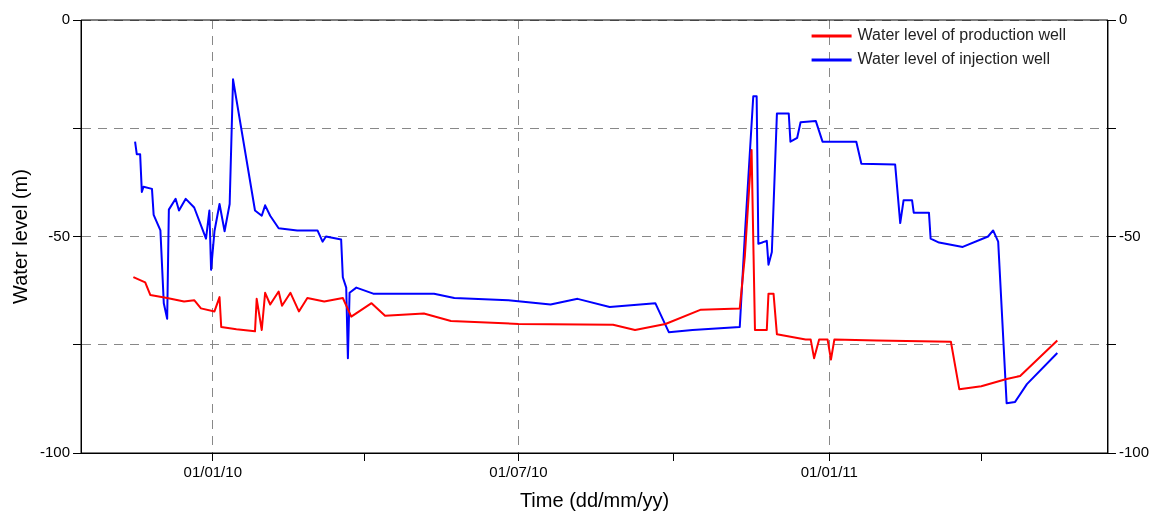 This screenshot has height=517, width=1162. What do you see at coordinates (961, 35) in the screenshot?
I see `legend-label: Water level of production well` at bounding box center [961, 35].